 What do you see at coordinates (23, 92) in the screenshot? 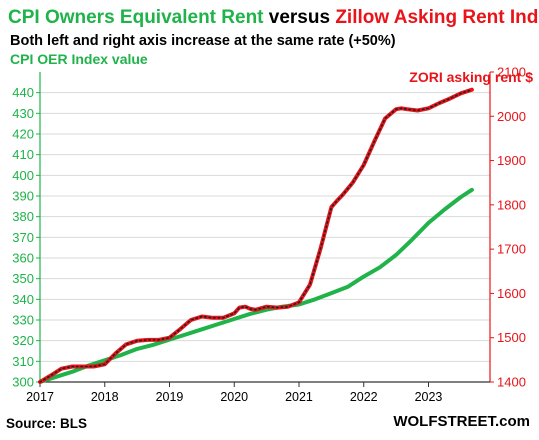
I see `left-tick-label: 440` at bounding box center [23, 92].